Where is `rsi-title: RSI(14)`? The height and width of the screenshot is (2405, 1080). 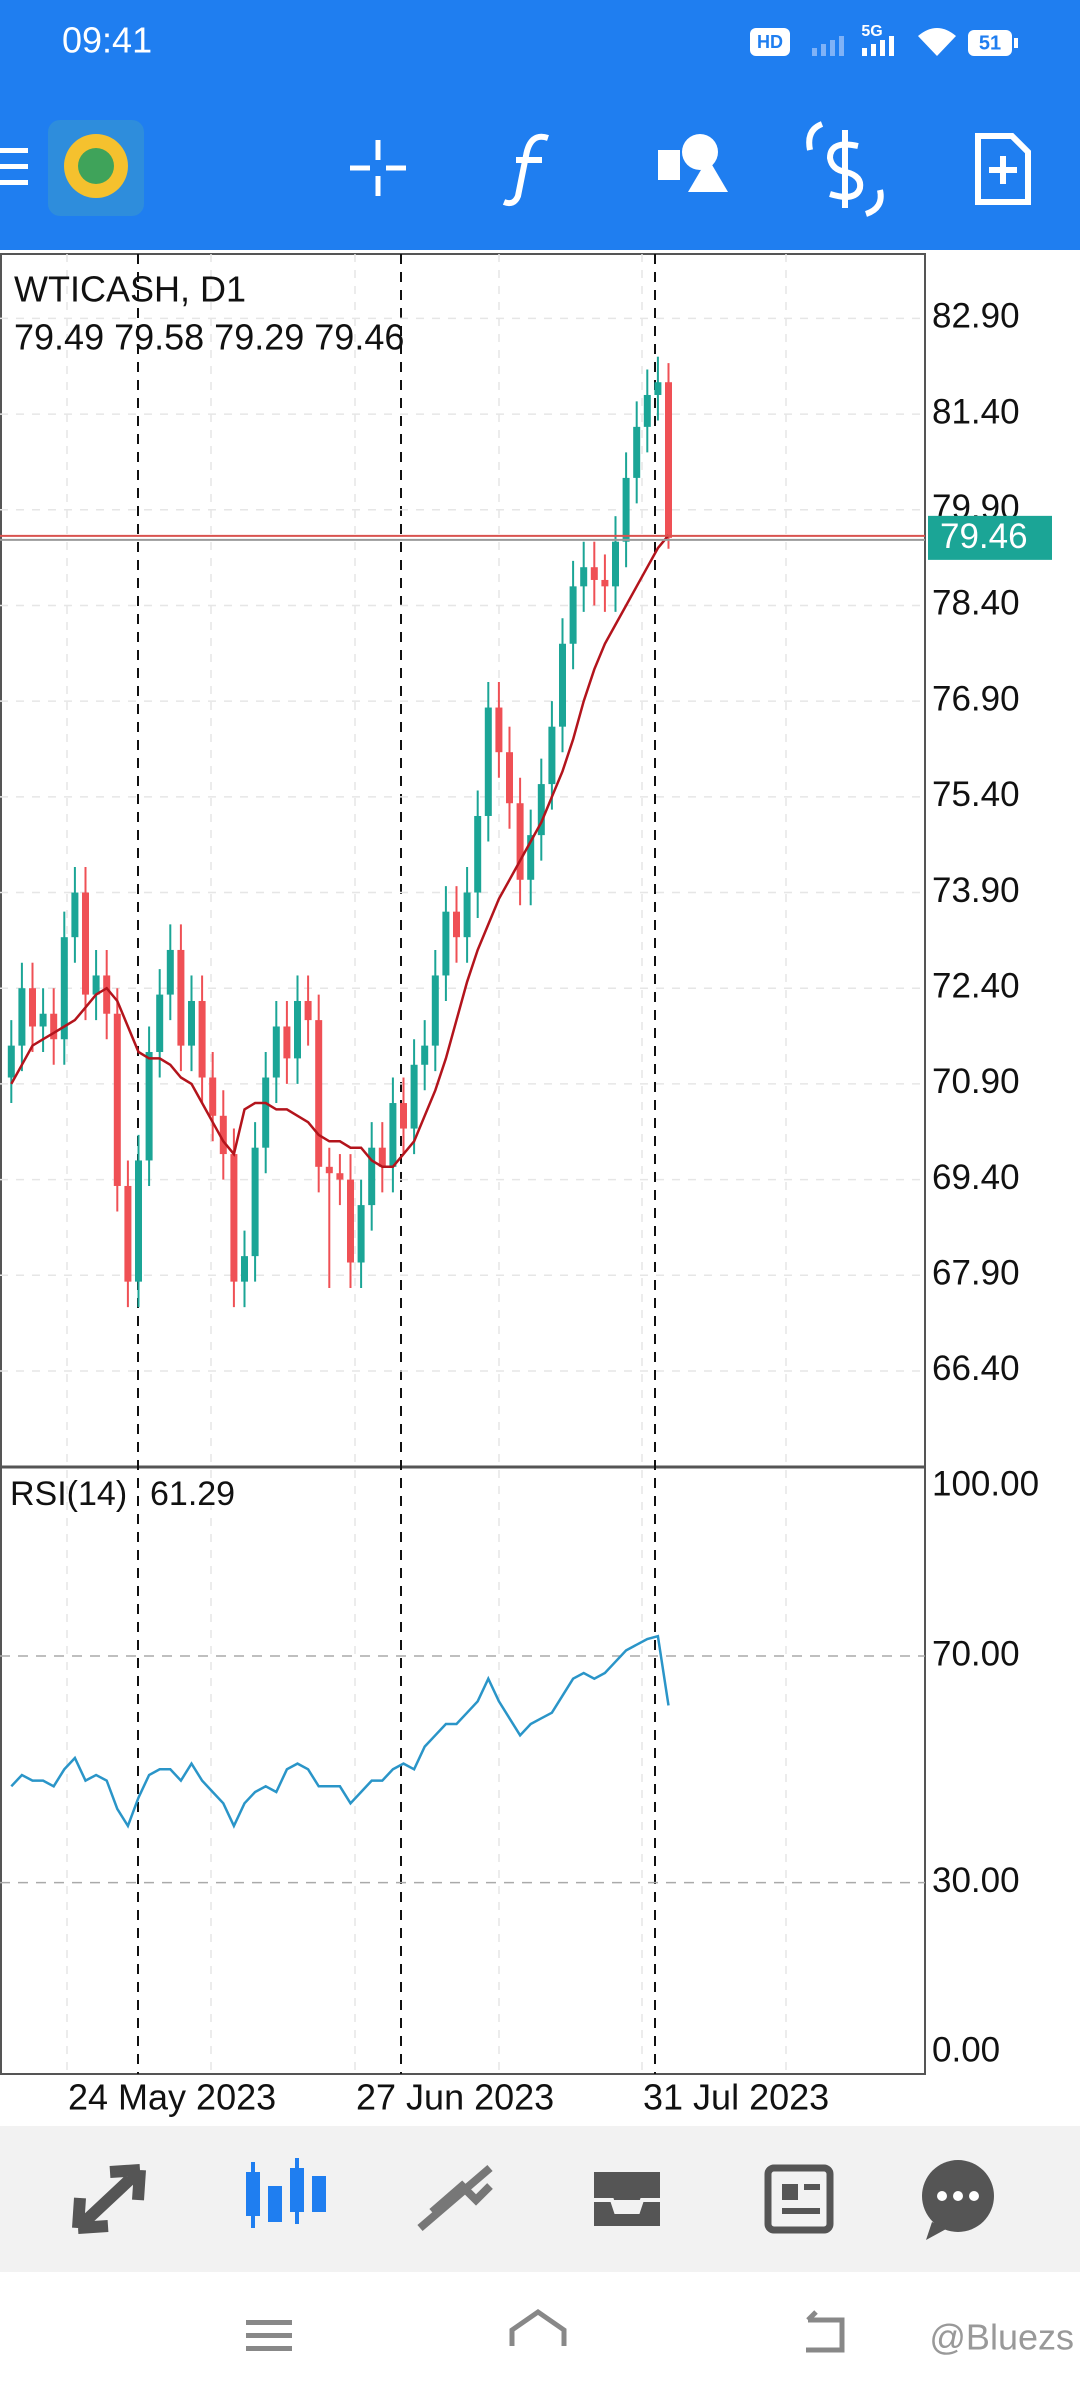
rsi-title: RSI(14) is located at coordinates (68, 1494).